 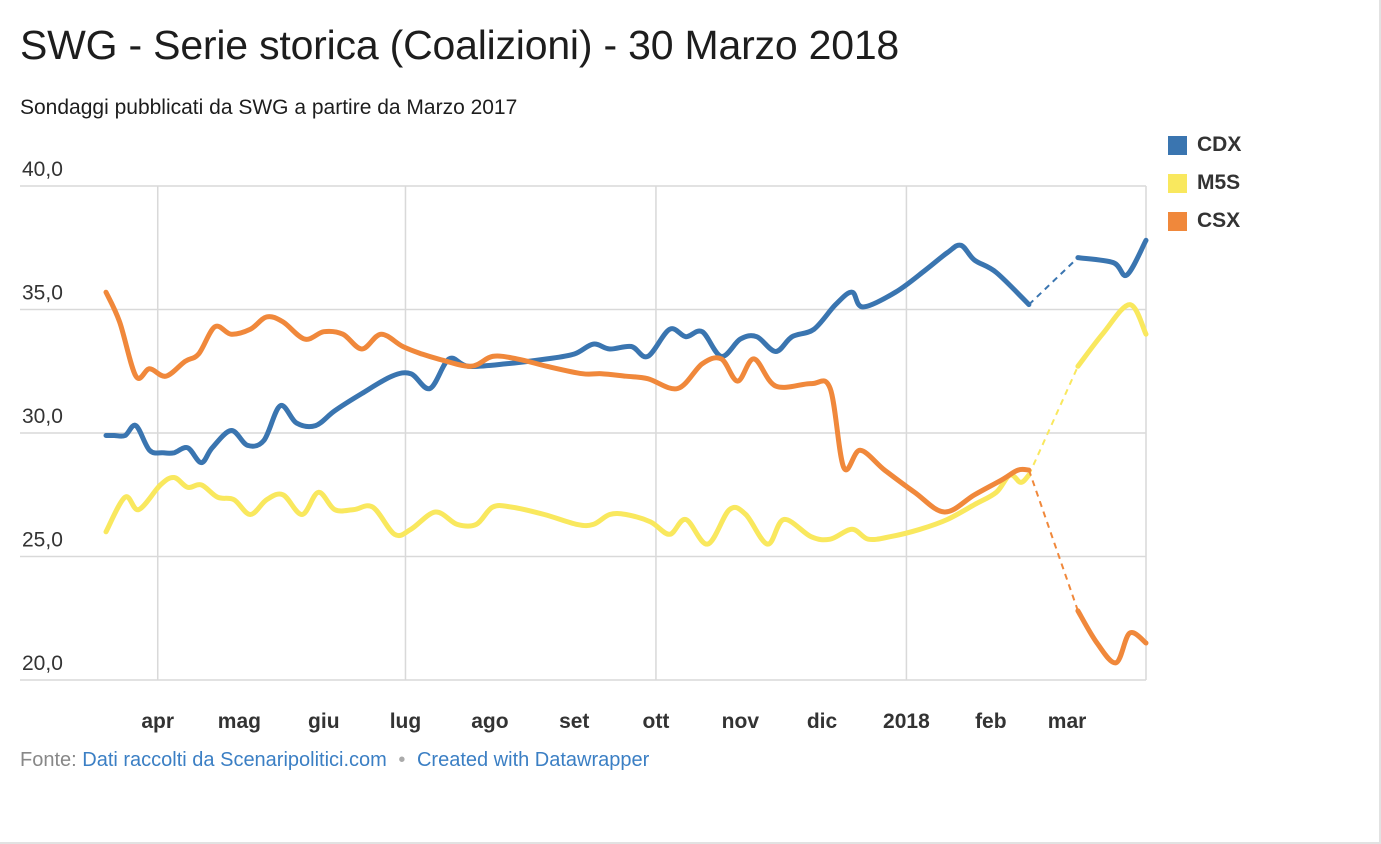 I want to click on series-line-cdx, so click(x=1112, y=258).